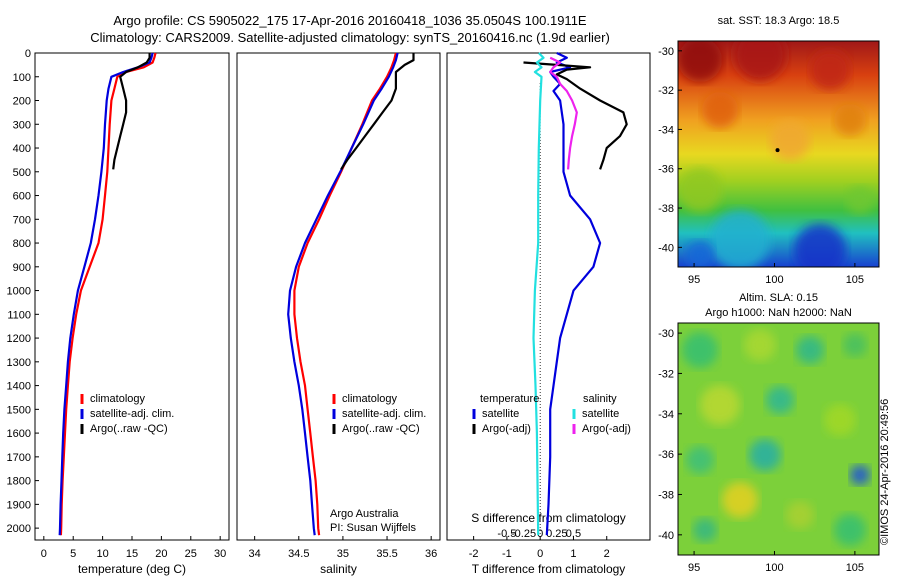 This screenshot has width=900, height=580. What do you see at coordinates (220, 554) in the screenshot?
I see `panel-1-xtick-label: 30` at bounding box center [220, 554].